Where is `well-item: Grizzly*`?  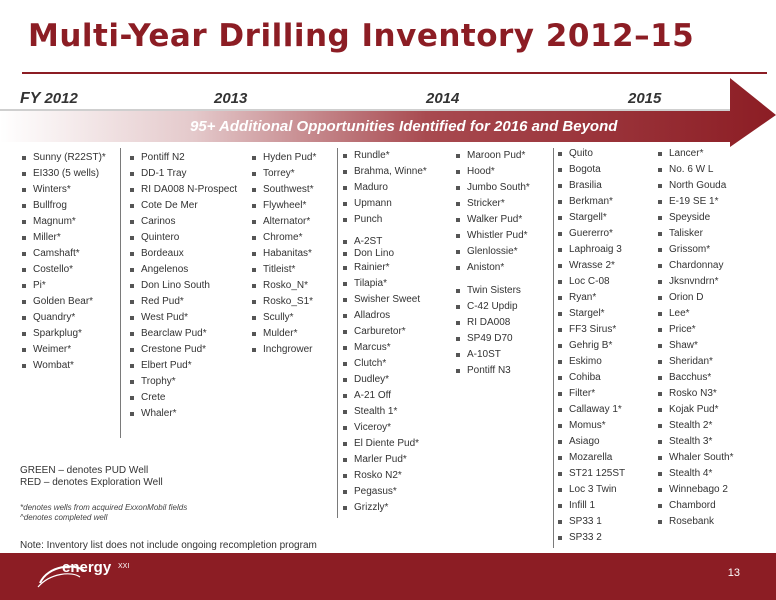 well-item: Grizzly* is located at coordinates (381, 508).